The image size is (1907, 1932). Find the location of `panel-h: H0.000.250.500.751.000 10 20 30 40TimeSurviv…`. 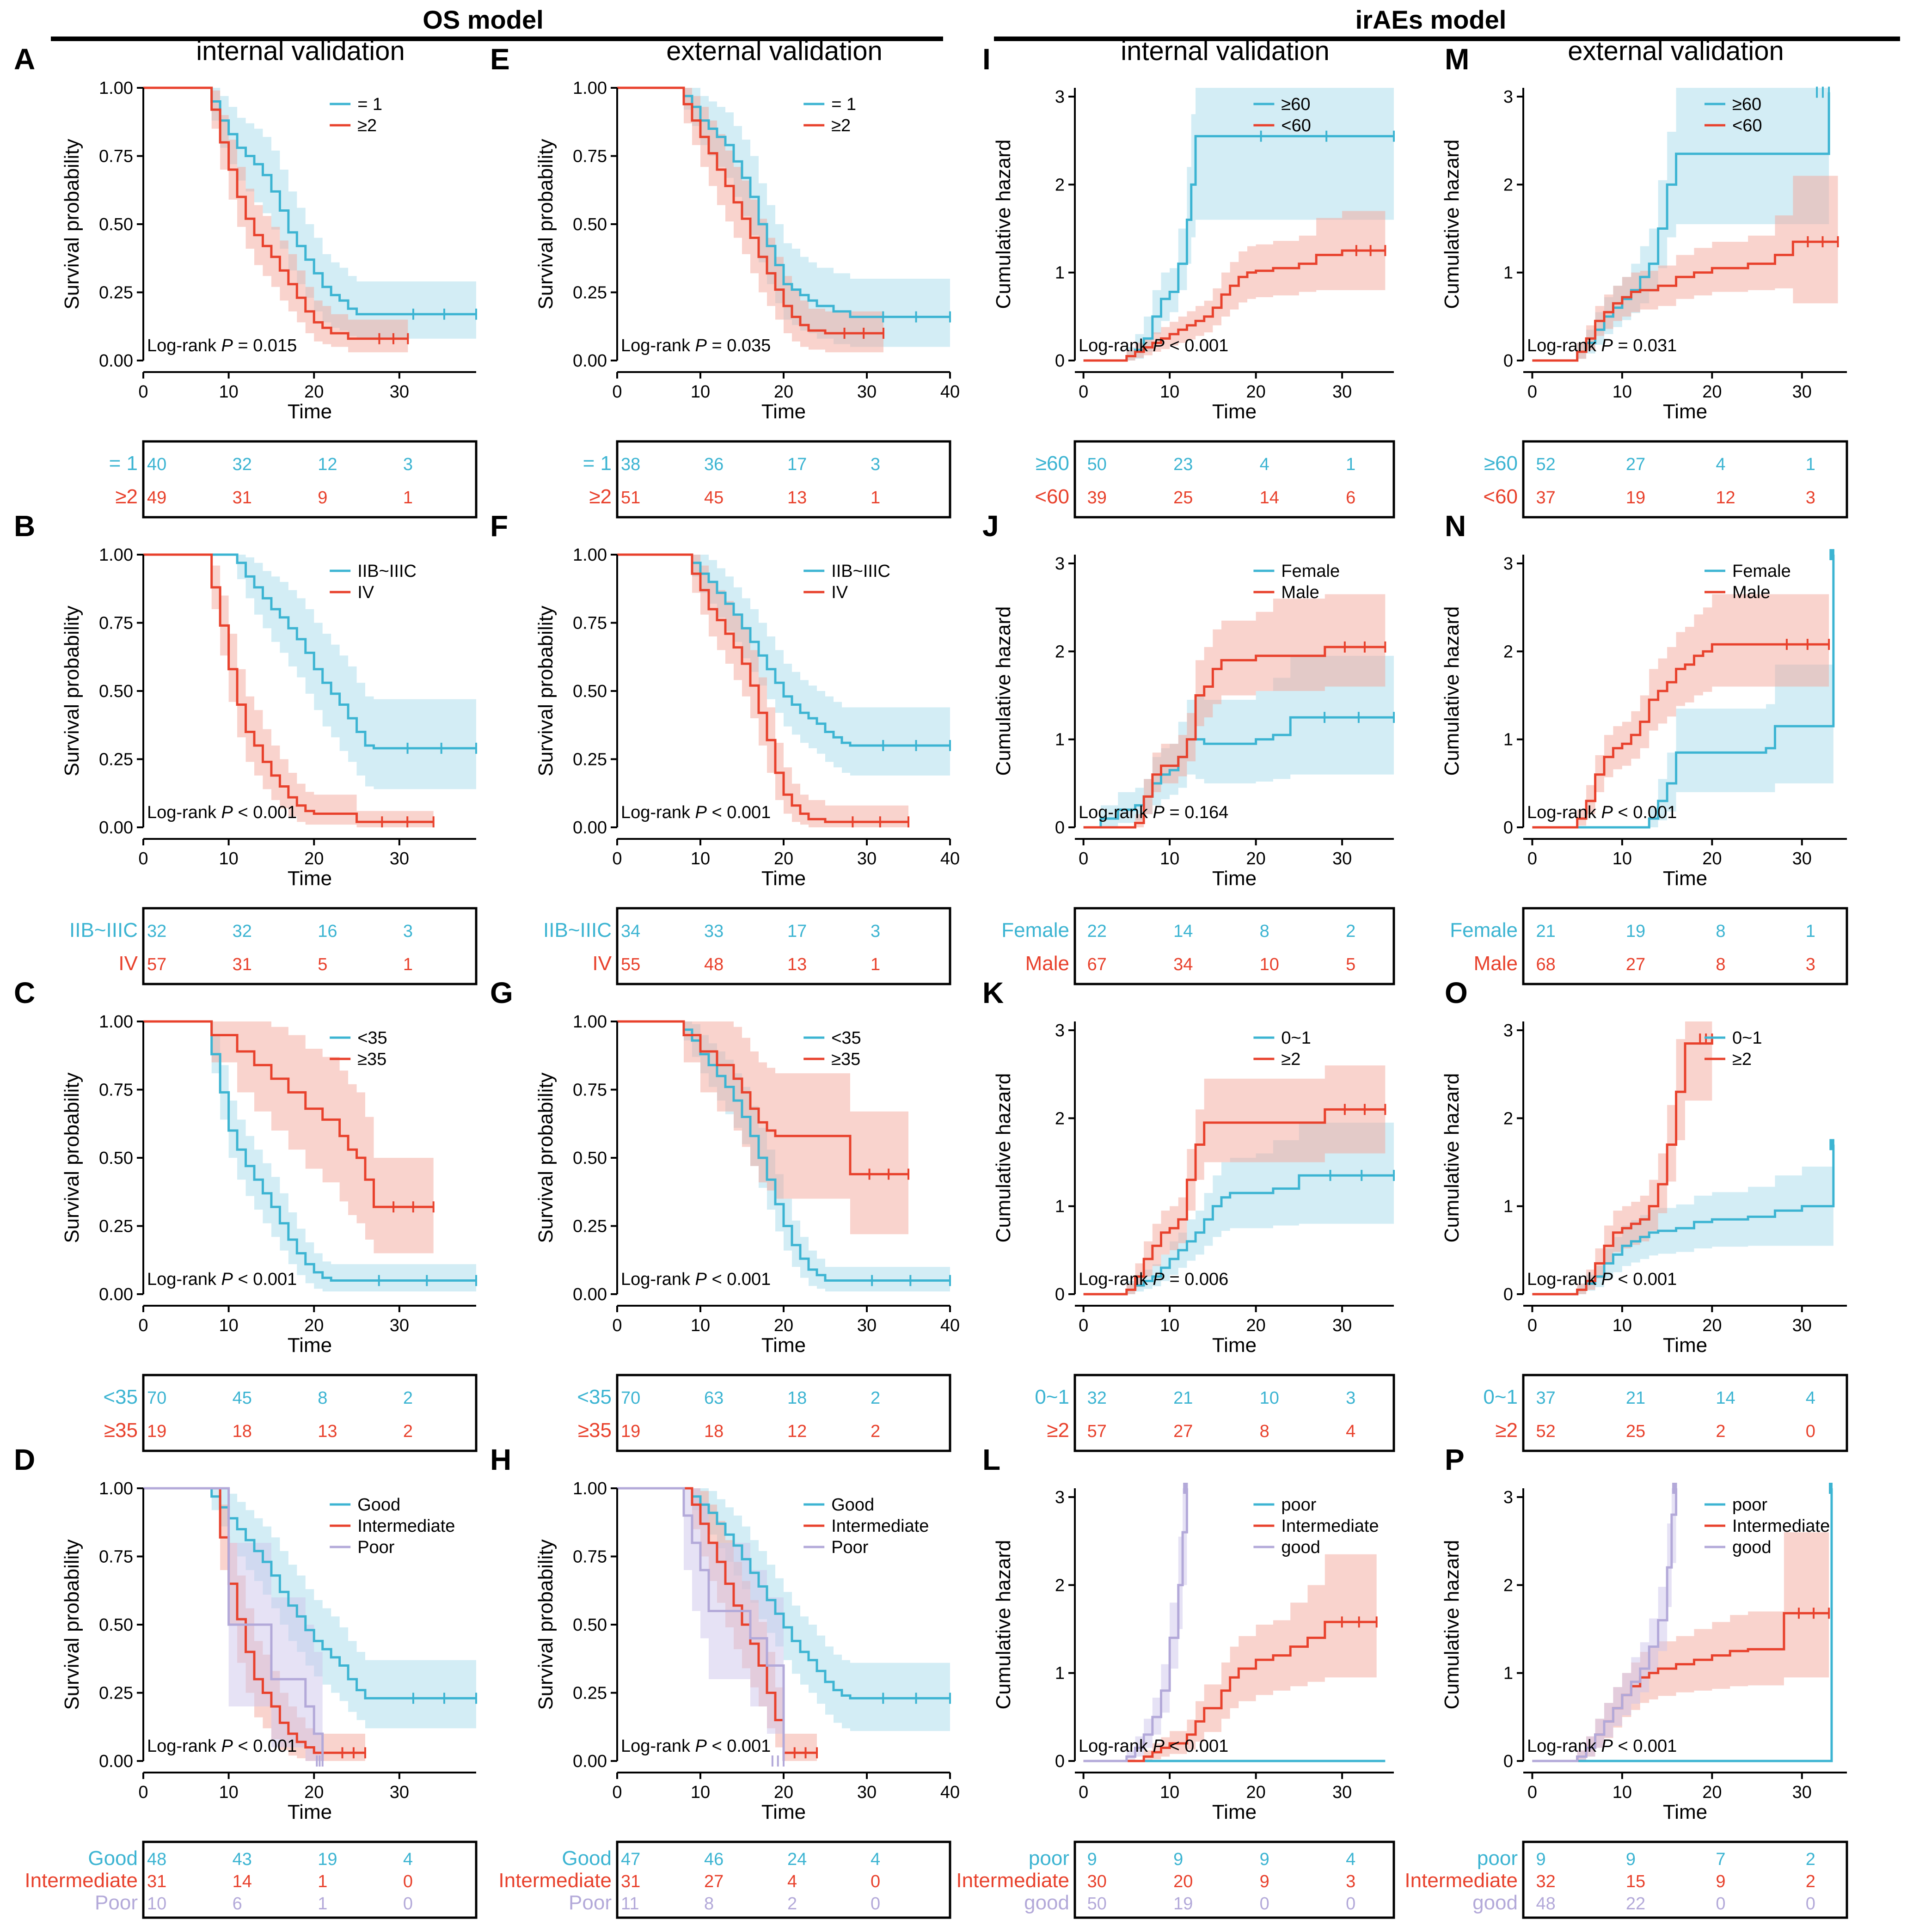

panel-h: H0.000.250.500.751.000 10 20 30 40TimeSurviv… is located at coordinates (725, 1681).